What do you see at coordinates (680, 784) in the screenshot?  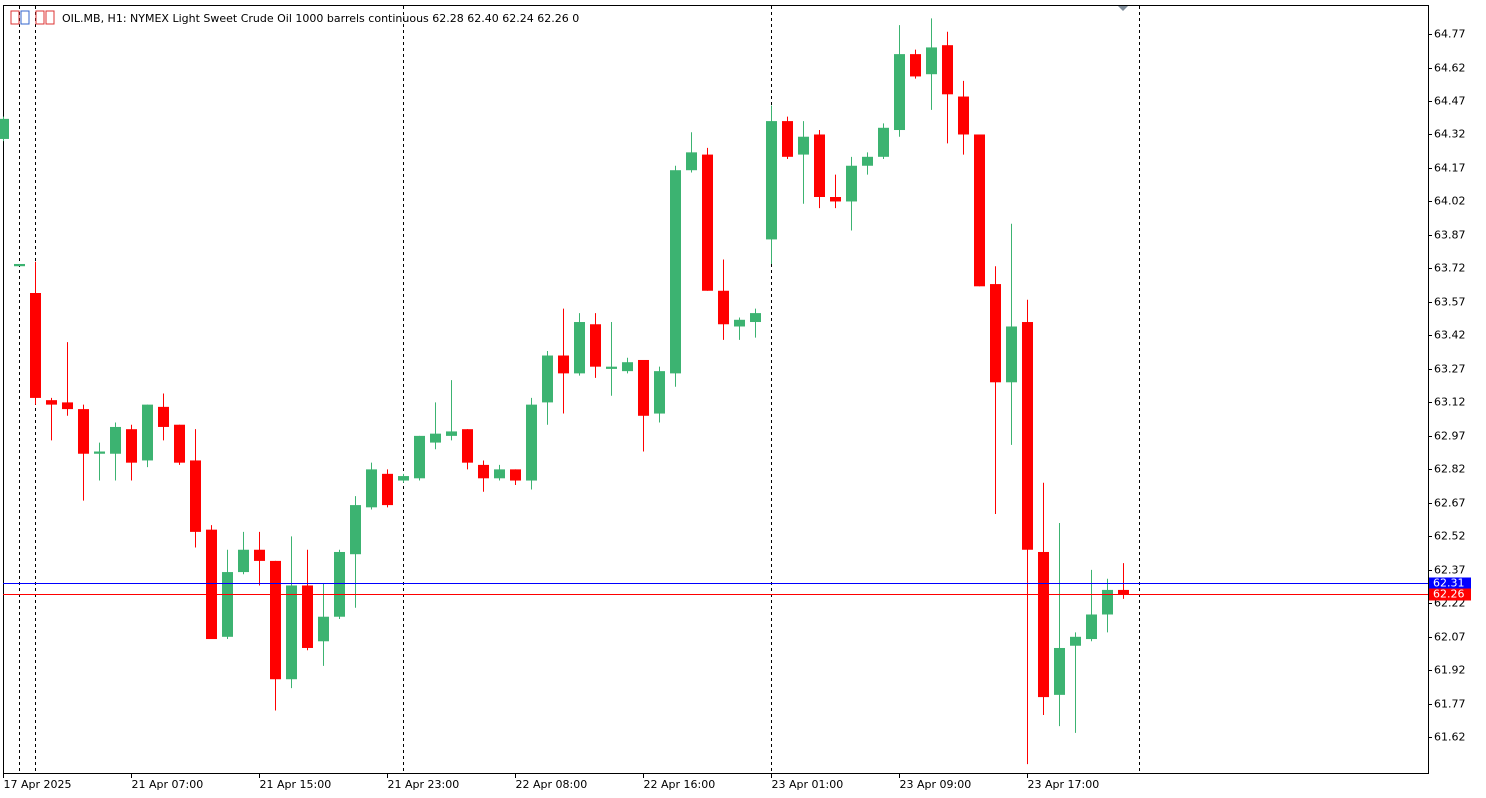 I see `x-tick-label: 22 Apr 16:00` at bounding box center [680, 784].